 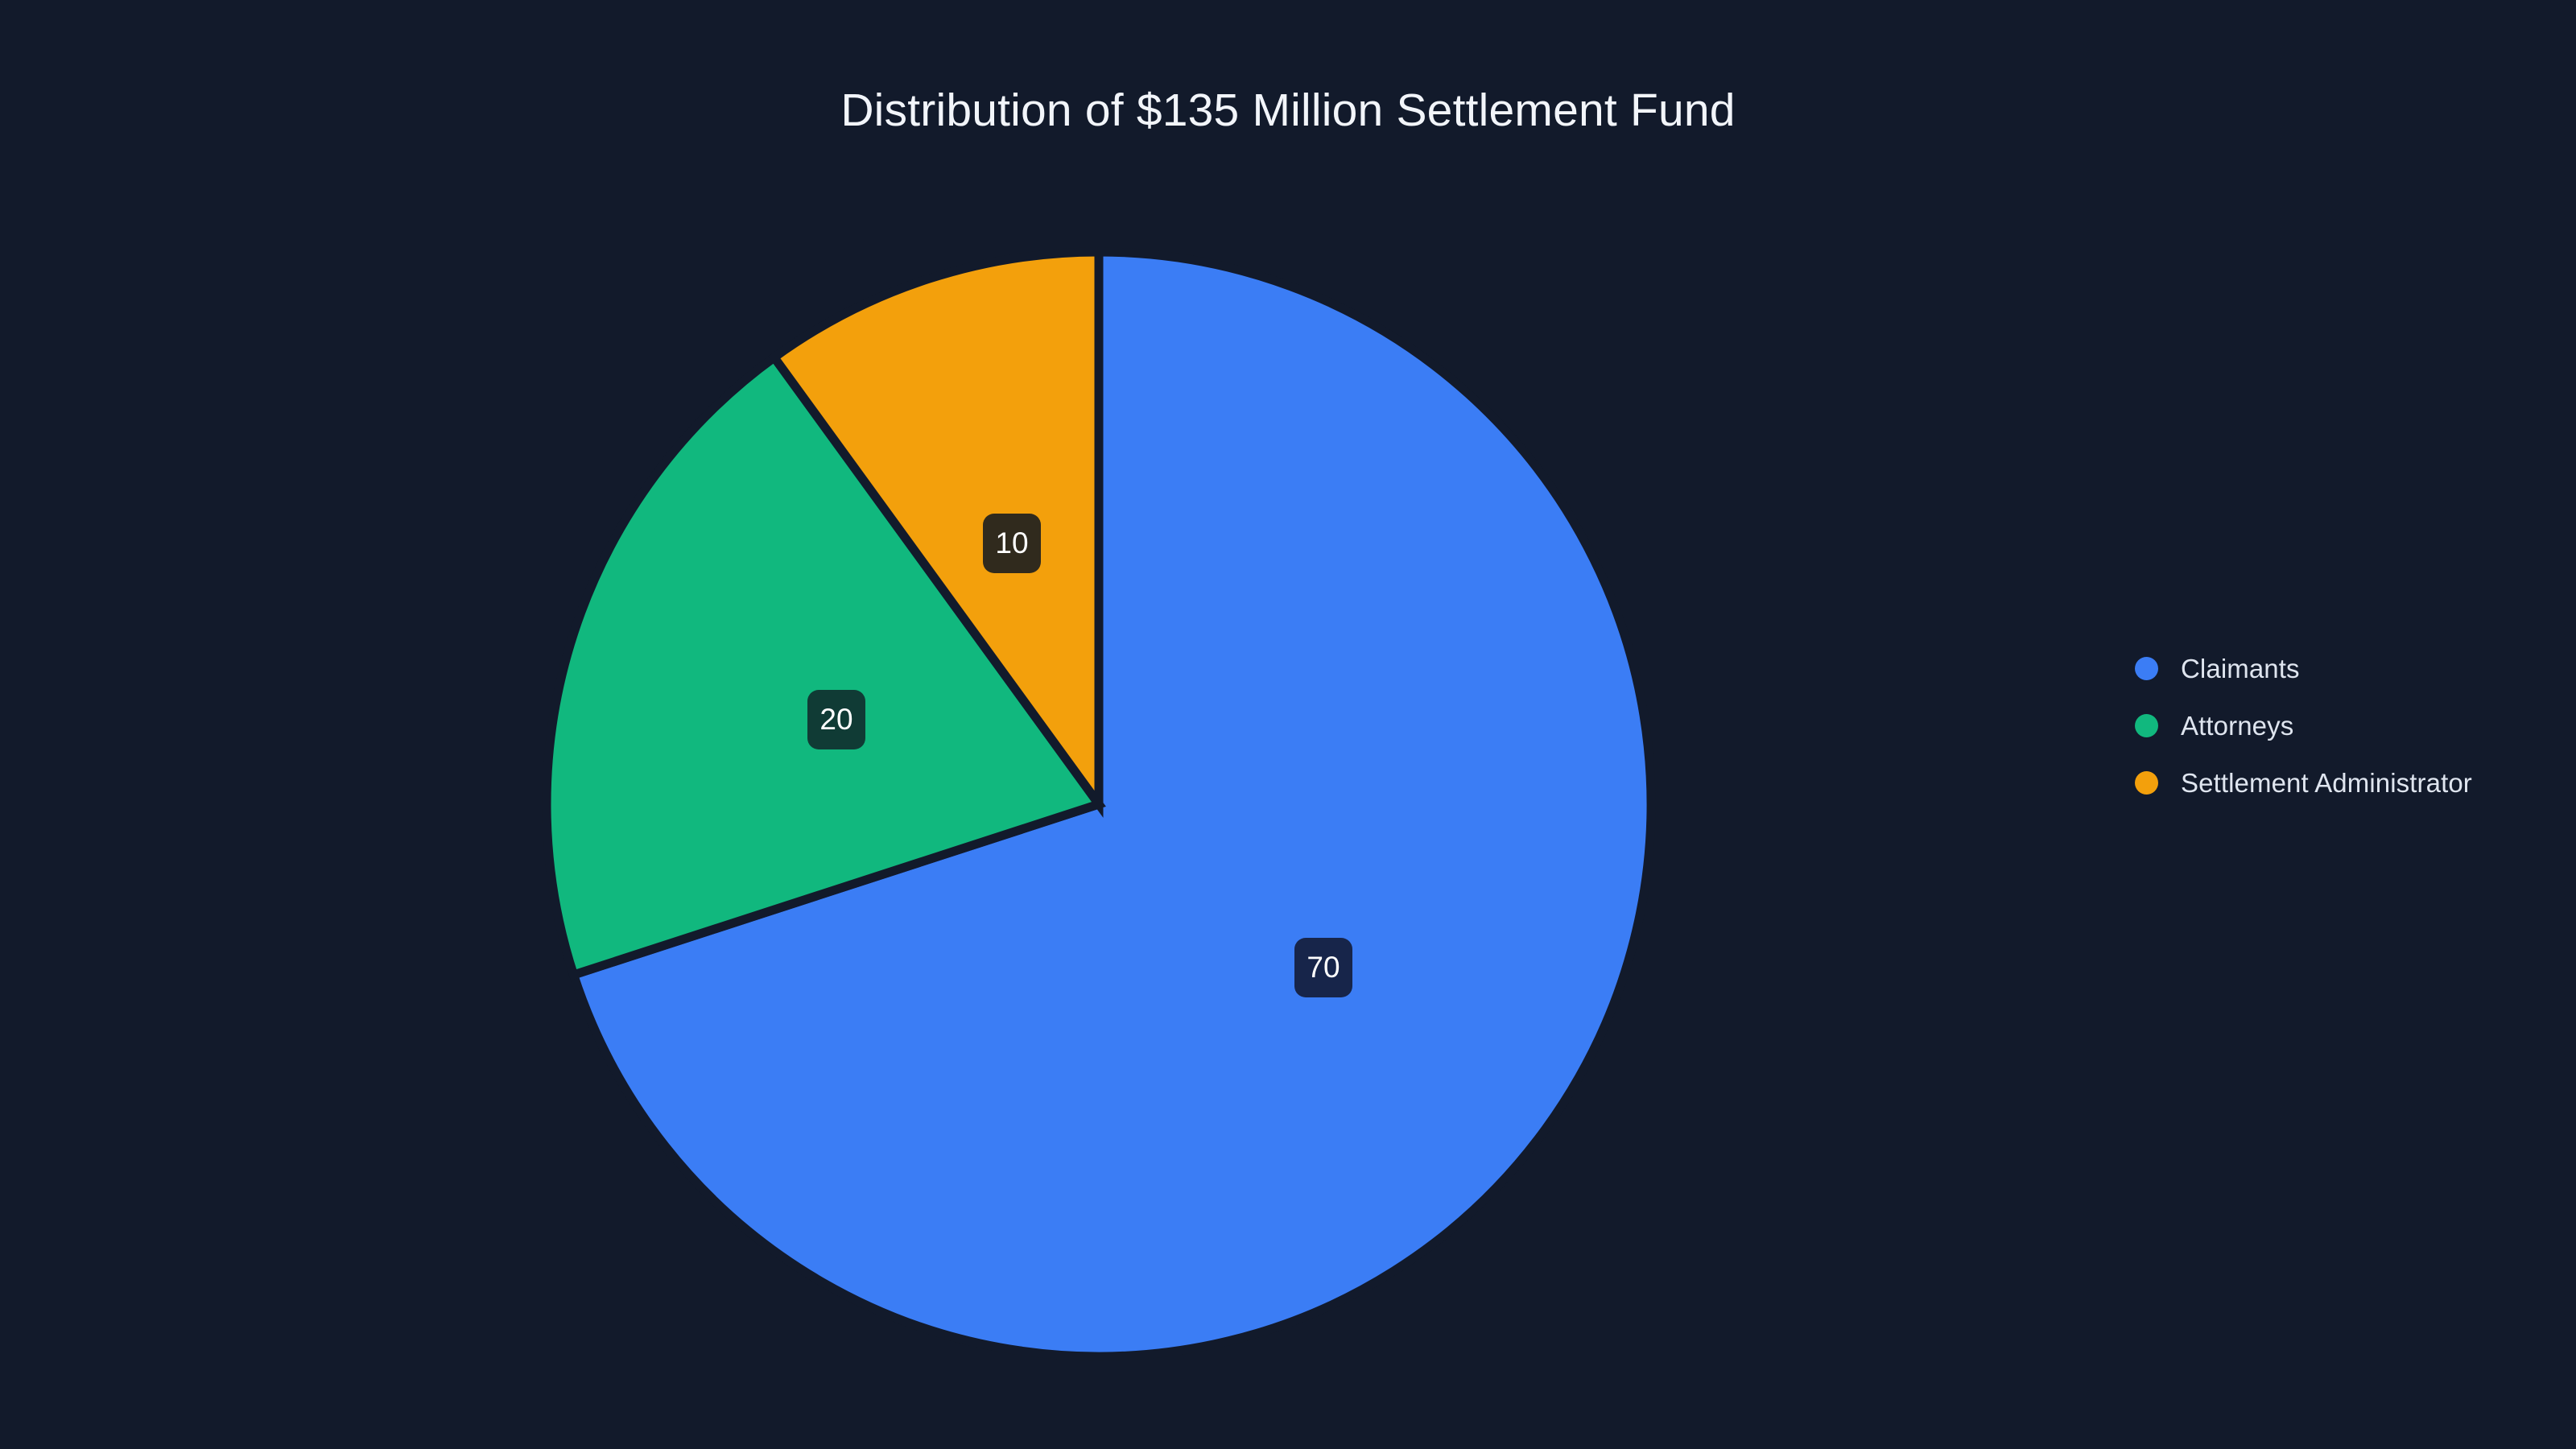 I want to click on legend-item: Attorneys, so click(x=2344, y=725).